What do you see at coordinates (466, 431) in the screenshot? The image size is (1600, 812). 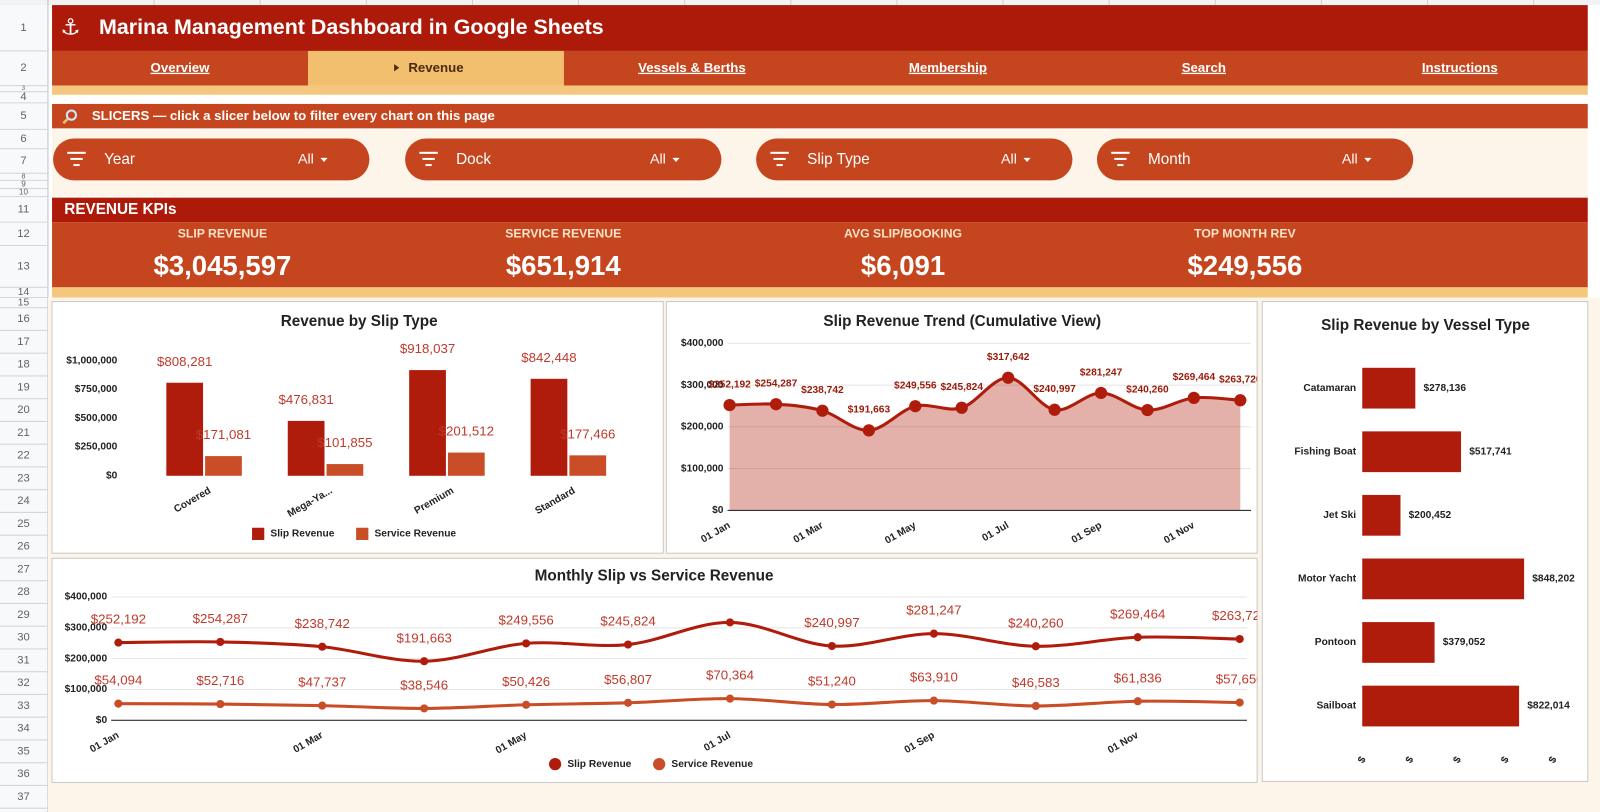 I see `data-label: $201,512` at bounding box center [466, 431].